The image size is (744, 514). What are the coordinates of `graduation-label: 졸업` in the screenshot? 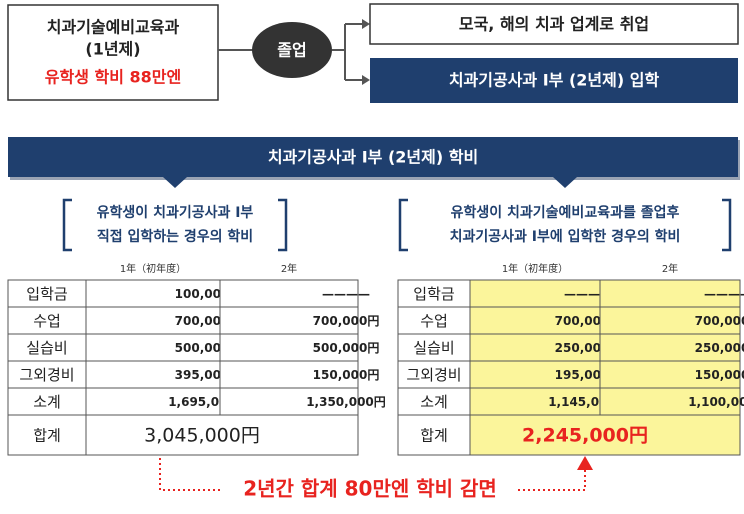 It's located at (291, 50).